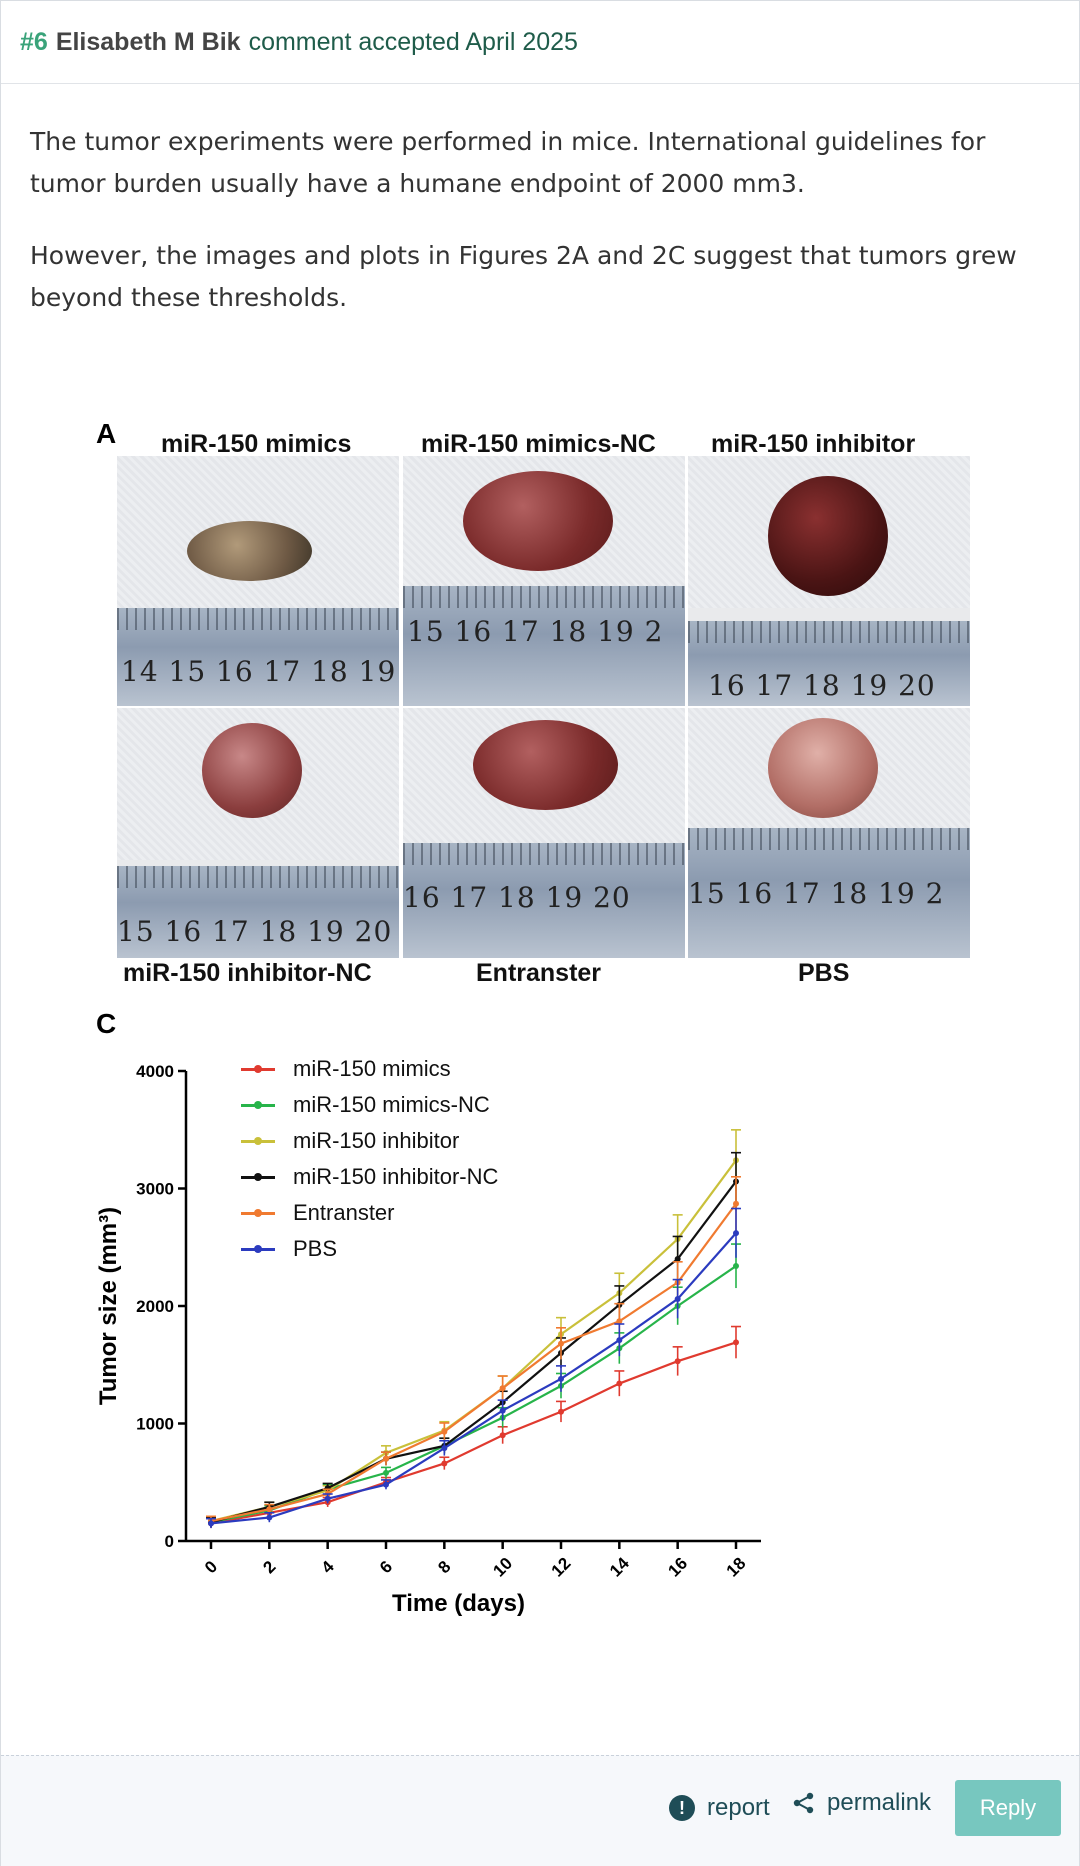  I want to click on comment-author: Elisabeth M Bik, so click(148, 41).